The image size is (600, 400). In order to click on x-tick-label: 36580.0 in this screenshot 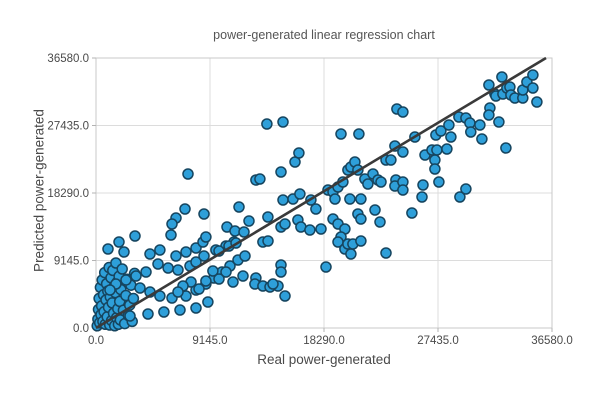, I will do `click(552, 341)`.